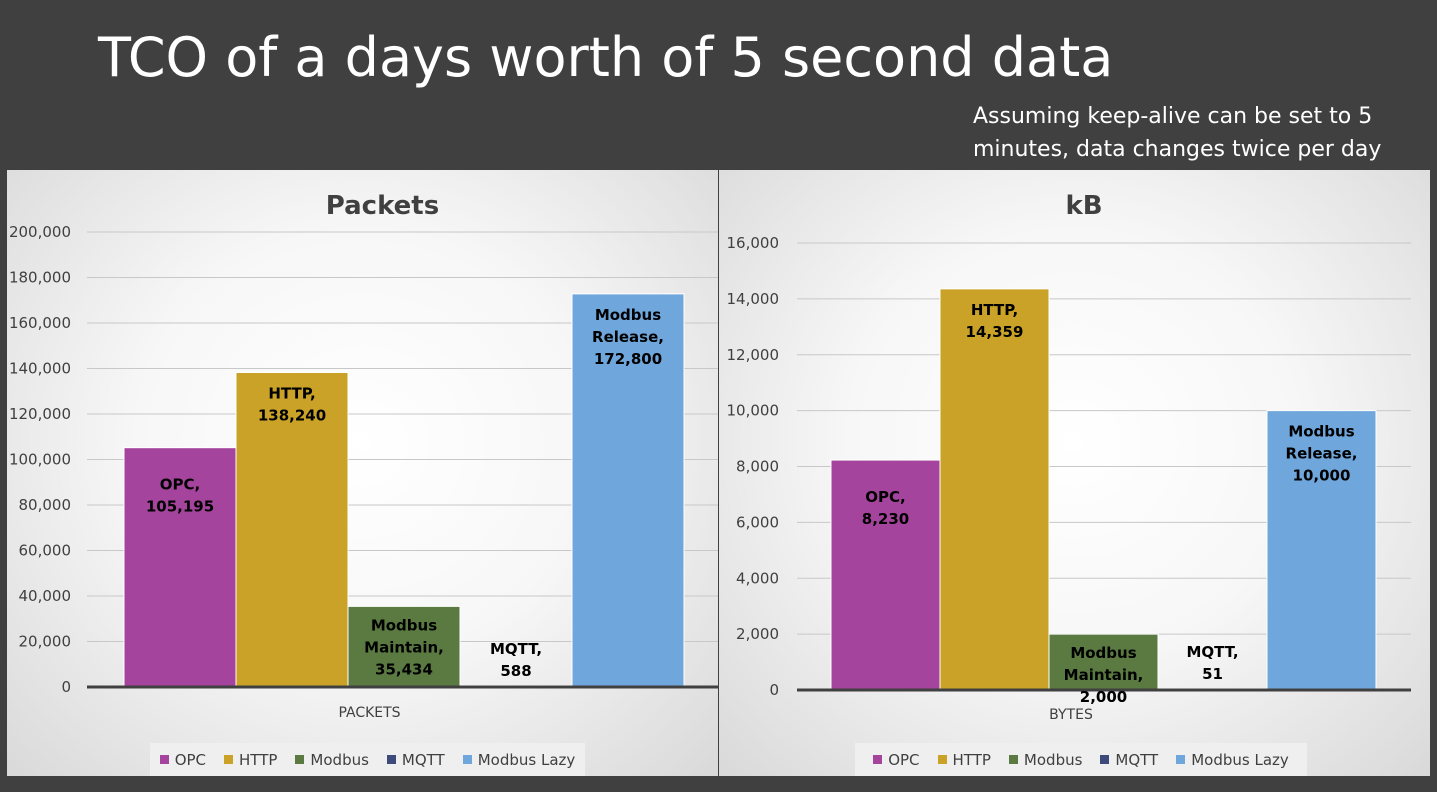  What do you see at coordinates (757, 634) in the screenshot?
I see `y-tick-label: 2,000` at bounding box center [757, 634].